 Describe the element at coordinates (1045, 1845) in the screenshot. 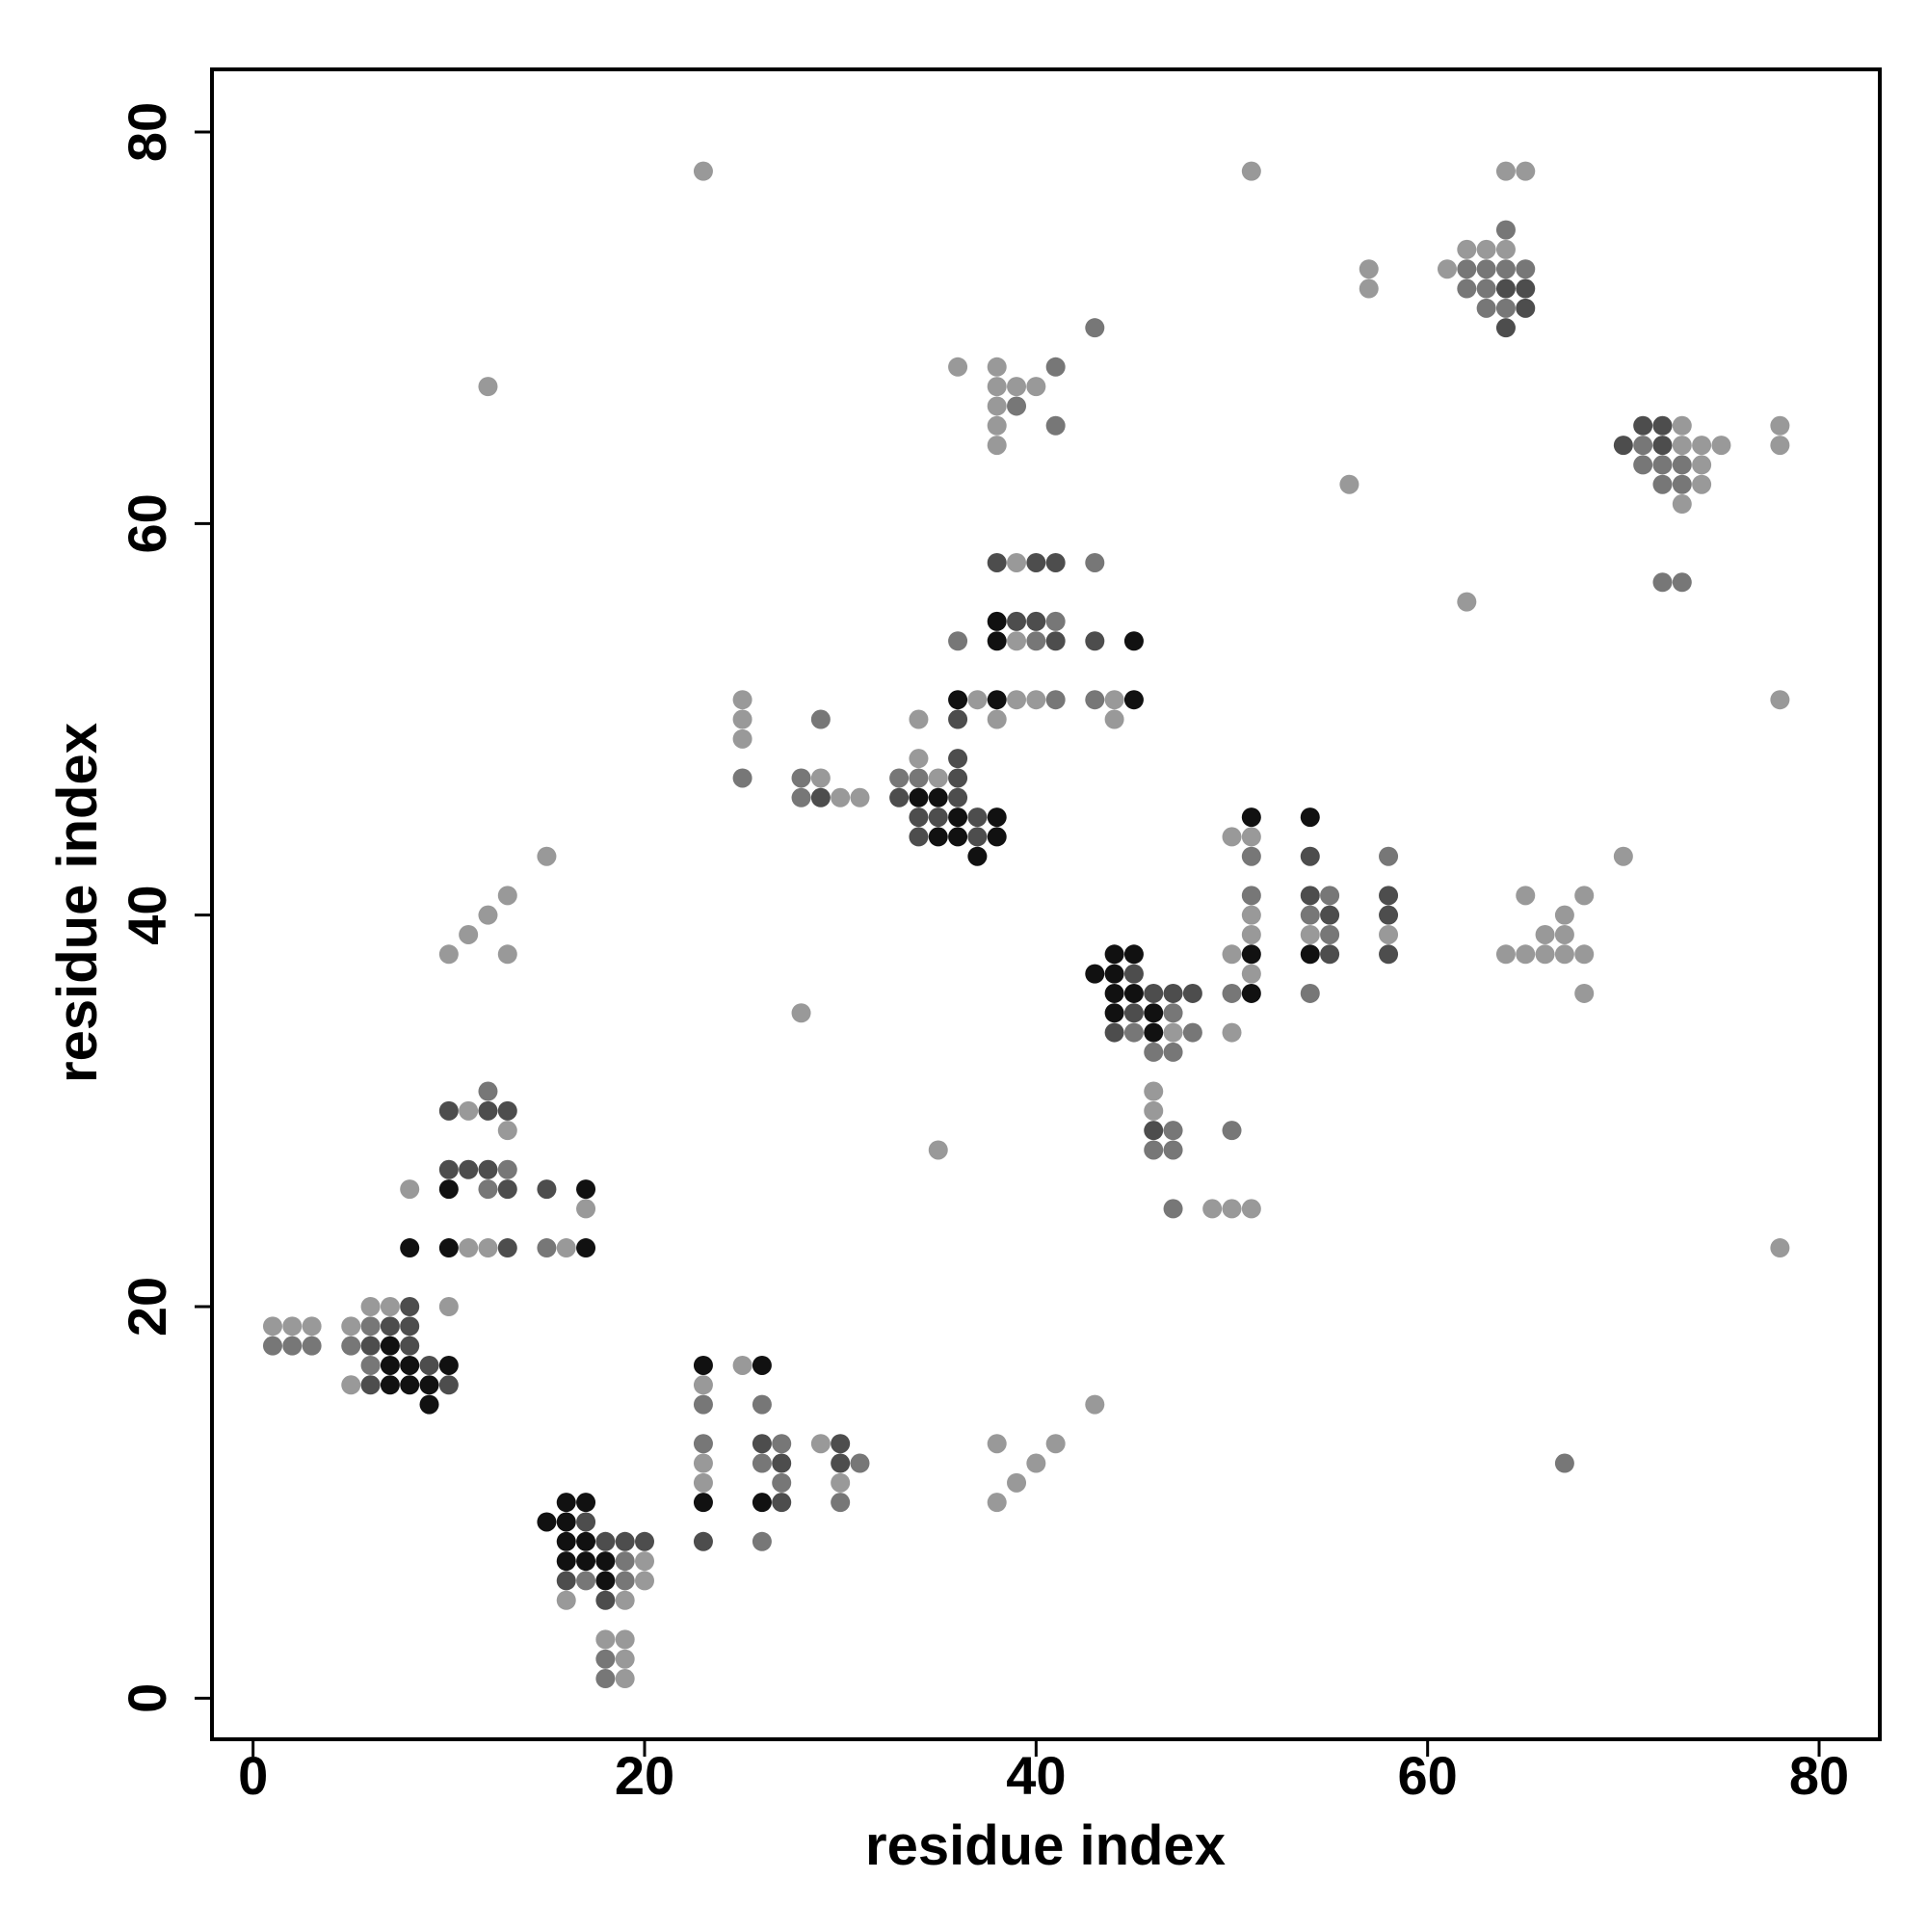

I see `x-axis-title: residue index` at that location.